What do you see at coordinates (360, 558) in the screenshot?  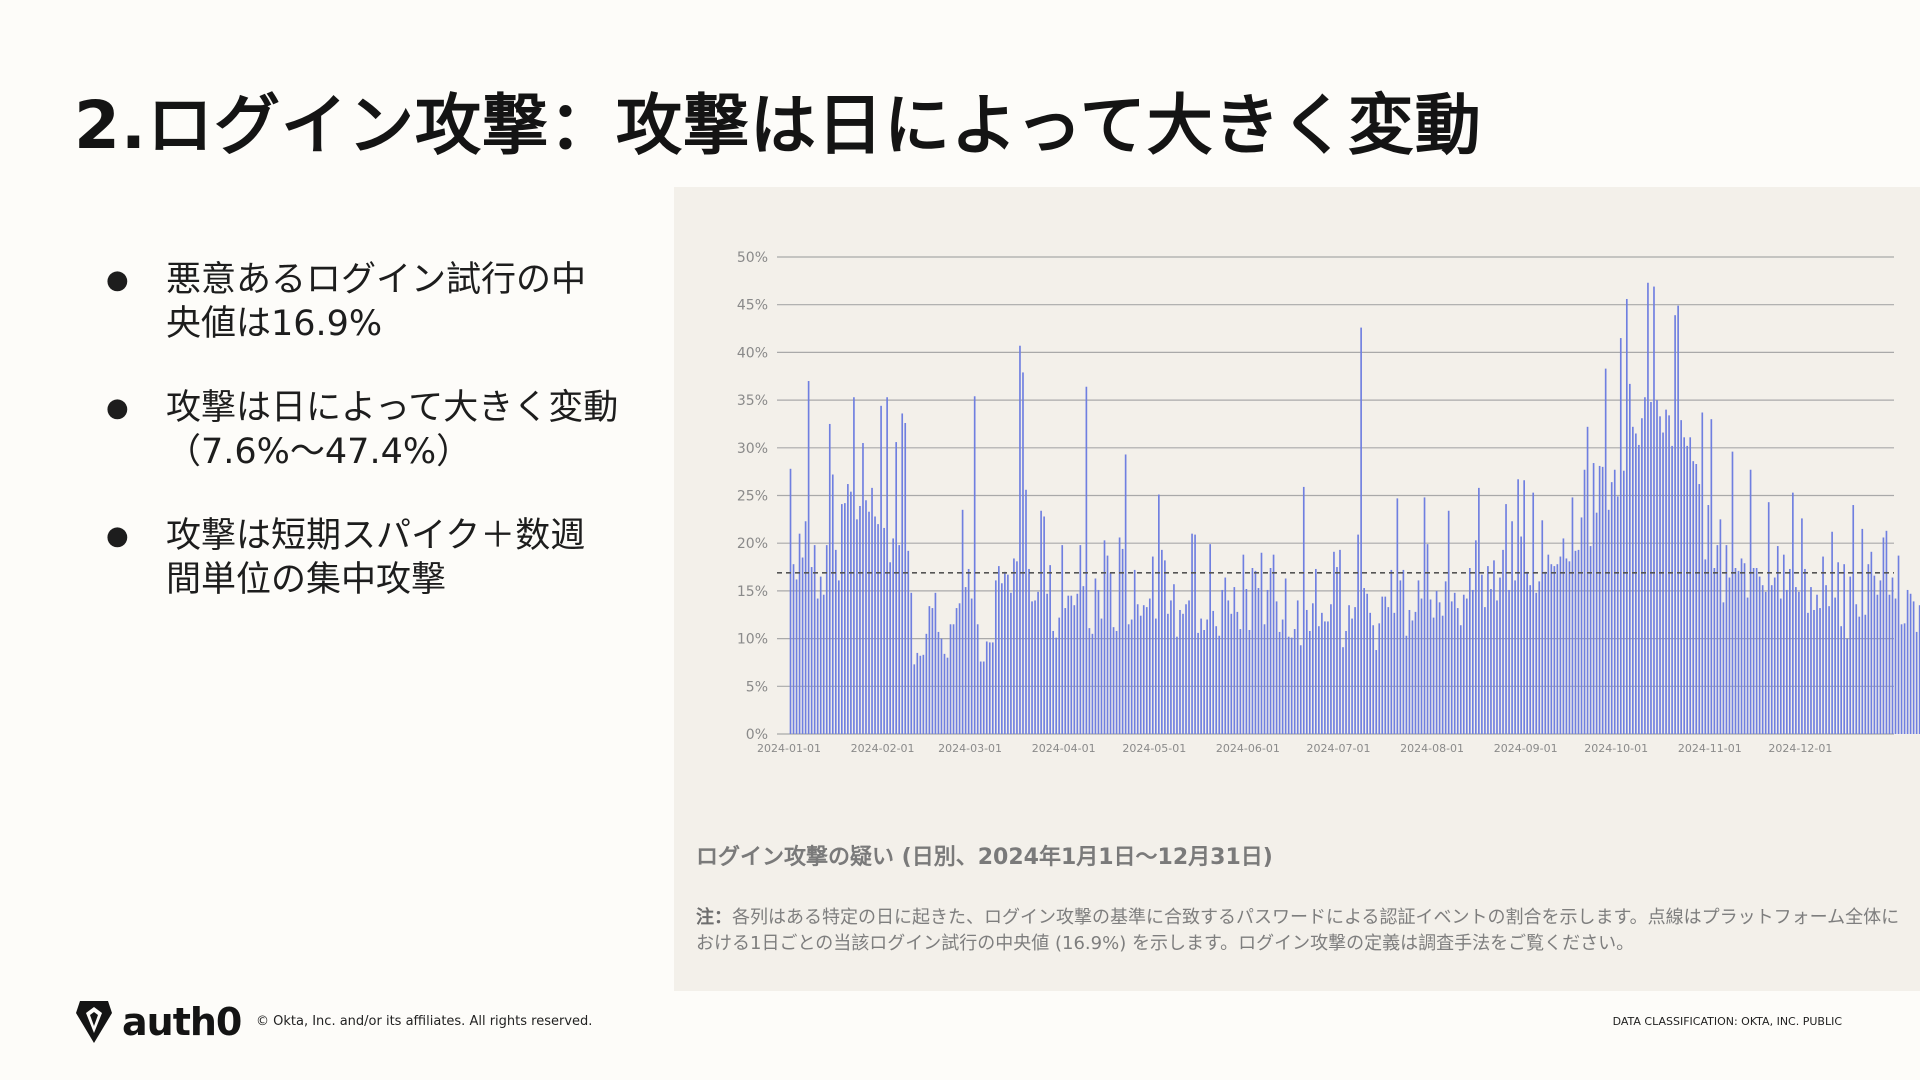 I see `bullet-item-spikes: 攻撃は短期スパイク＋数週間単位の集中攻撃` at bounding box center [360, 558].